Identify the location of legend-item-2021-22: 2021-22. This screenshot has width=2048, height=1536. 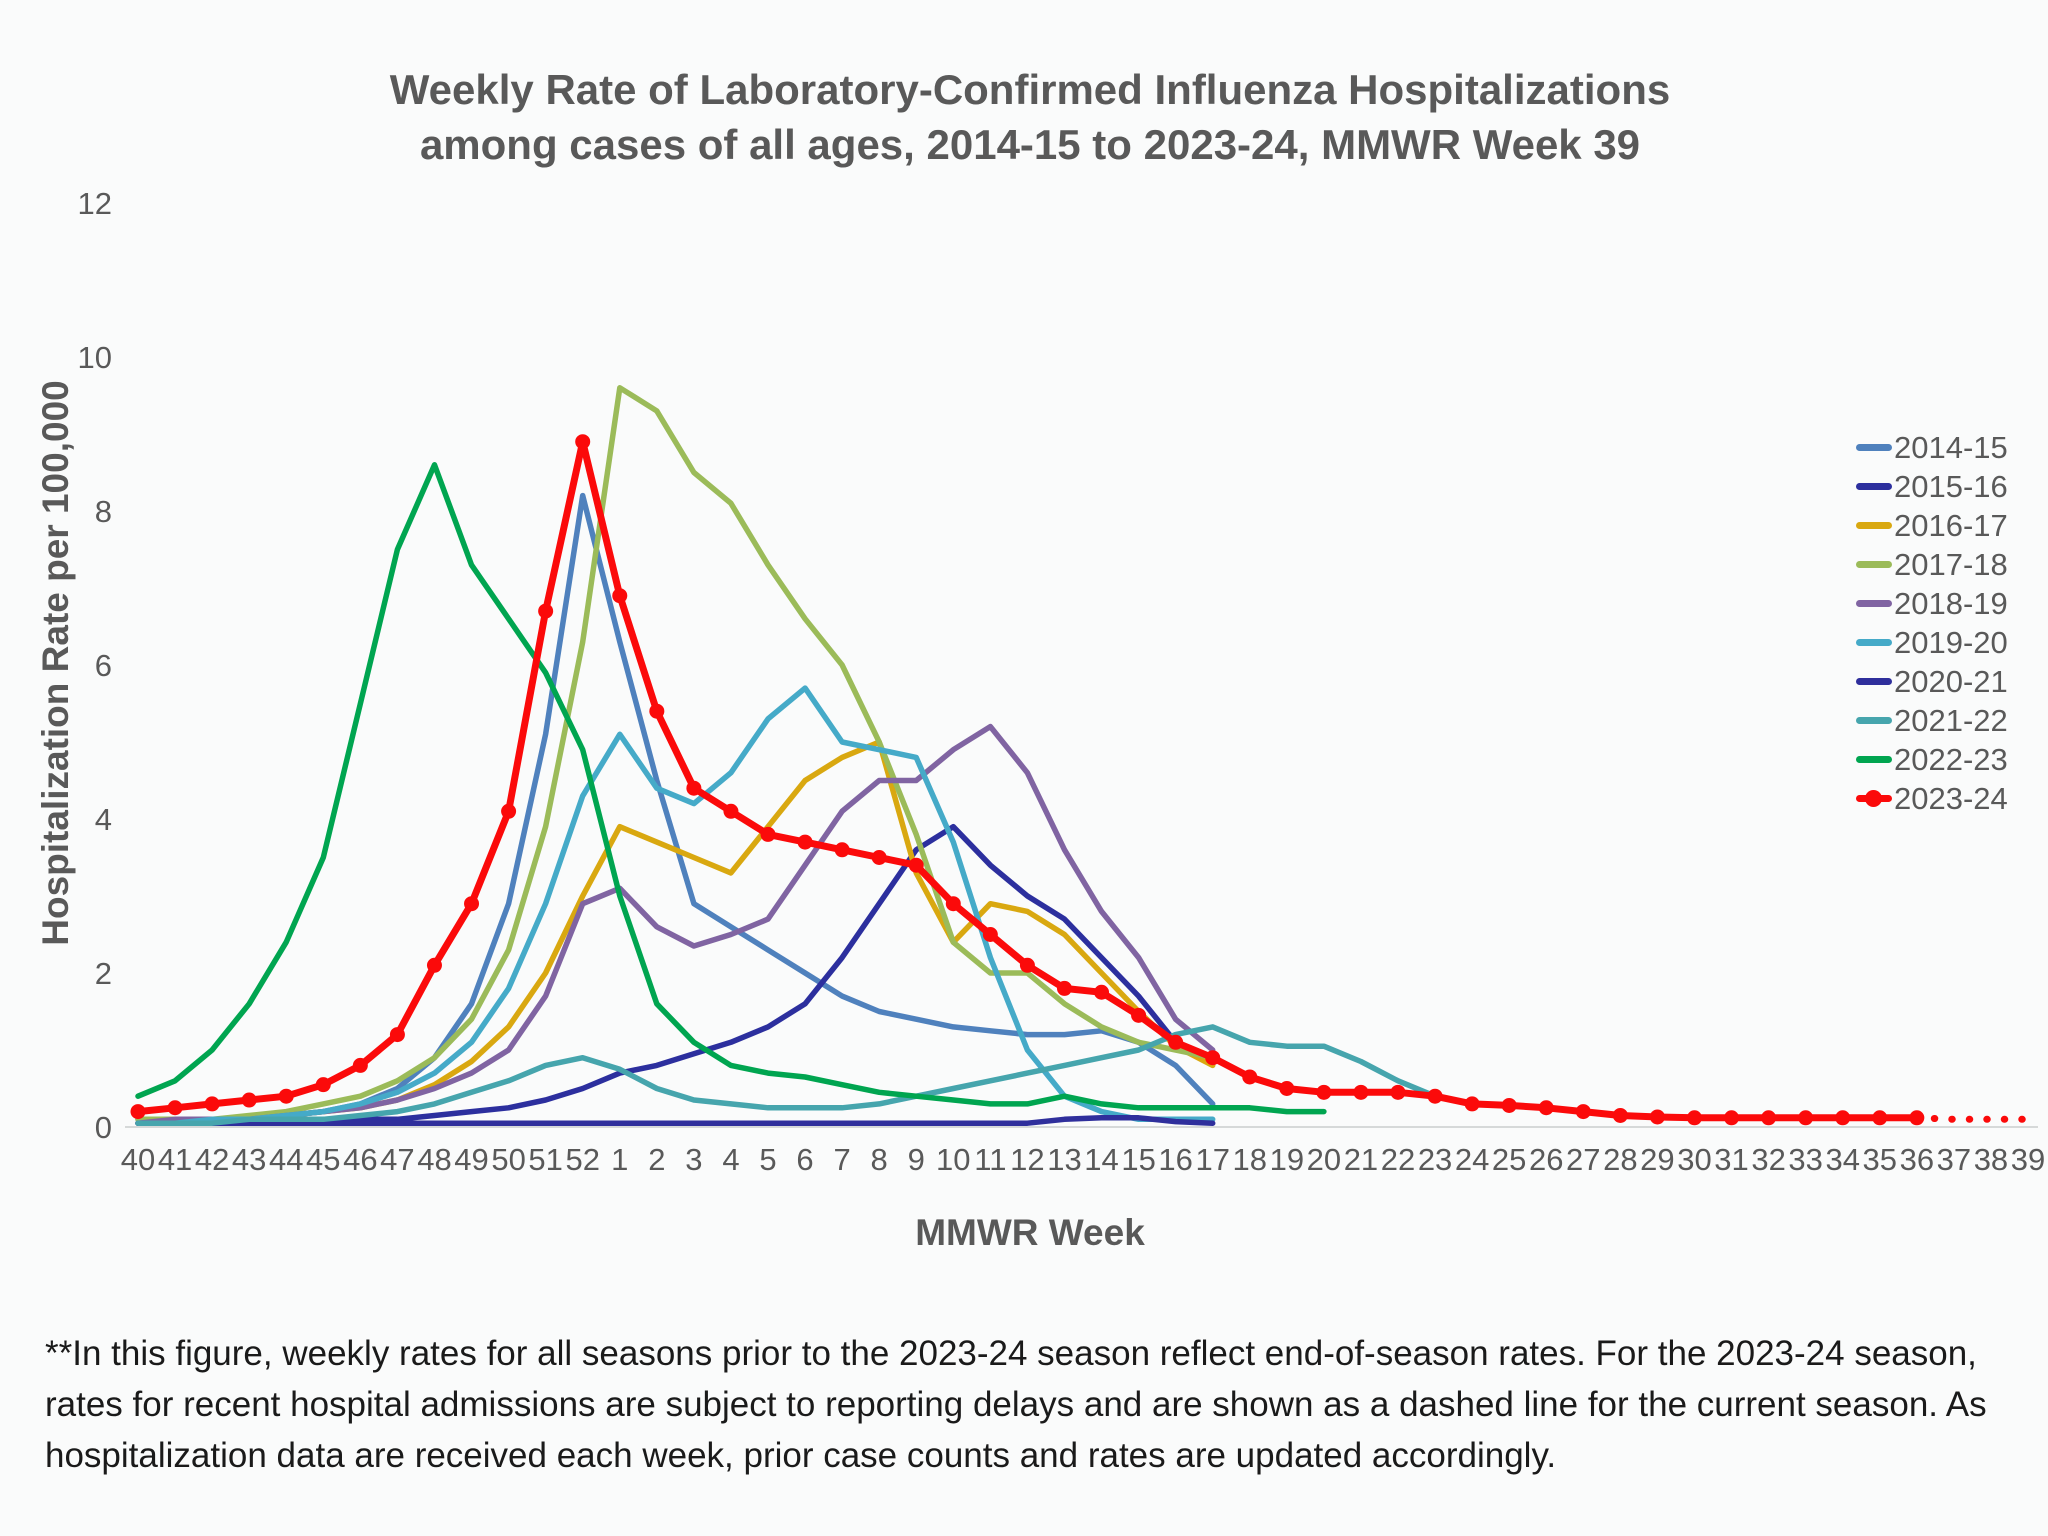
(1932, 720).